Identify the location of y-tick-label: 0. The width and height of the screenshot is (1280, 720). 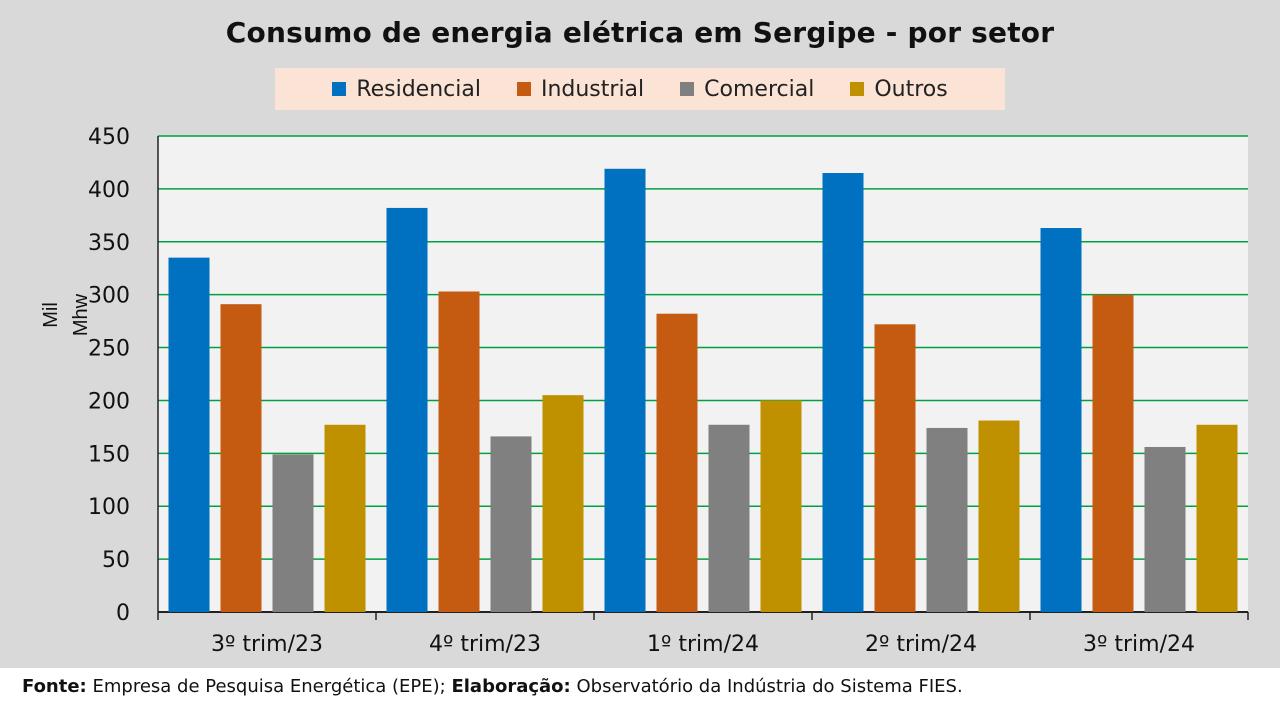
(123, 613).